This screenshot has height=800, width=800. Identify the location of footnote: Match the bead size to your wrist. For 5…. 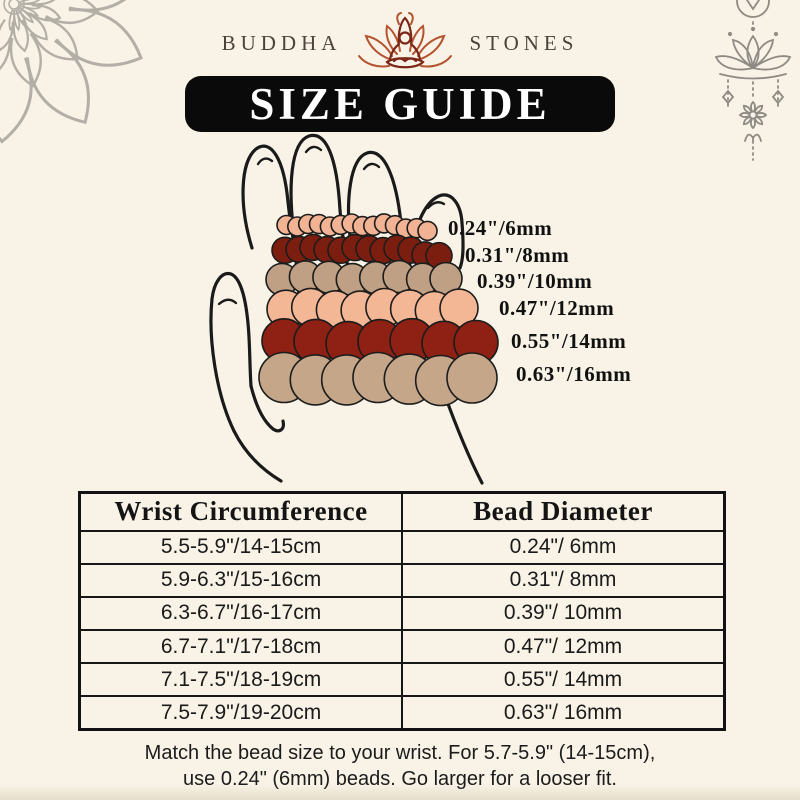
(400, 766).